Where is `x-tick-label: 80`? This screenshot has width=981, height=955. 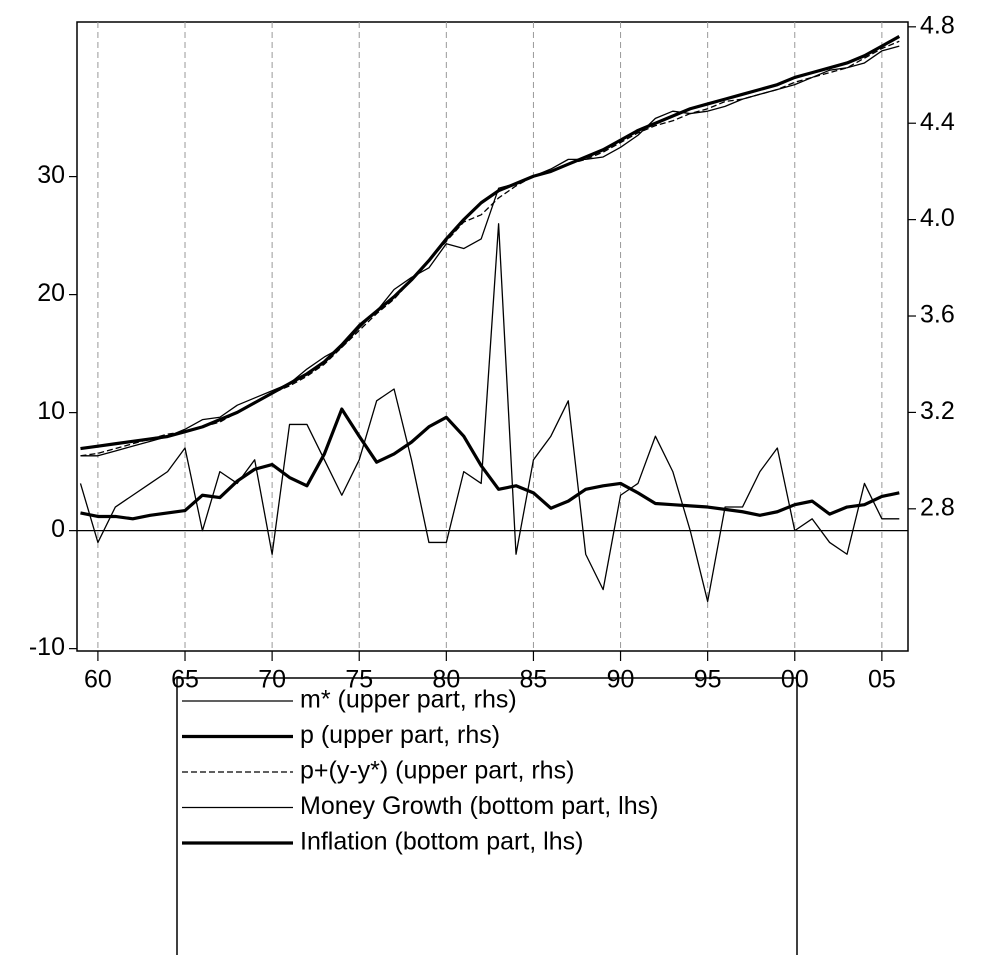
x-tick-label: 80 is located at coordinates (446, 680).